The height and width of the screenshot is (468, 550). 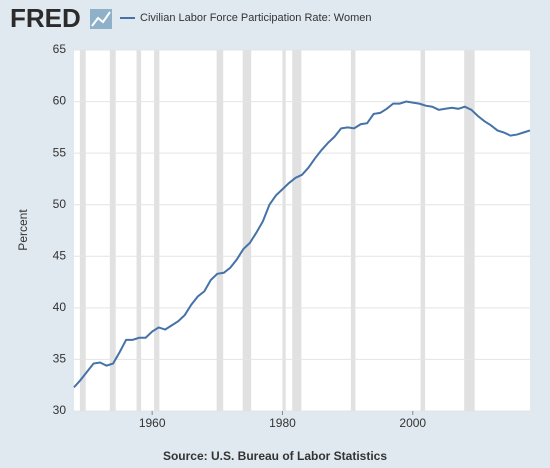 What do you see at coordinates (152, 423) in the screenshot?
I see `x-tick-label: 1960` at bounding box center [152, 423].